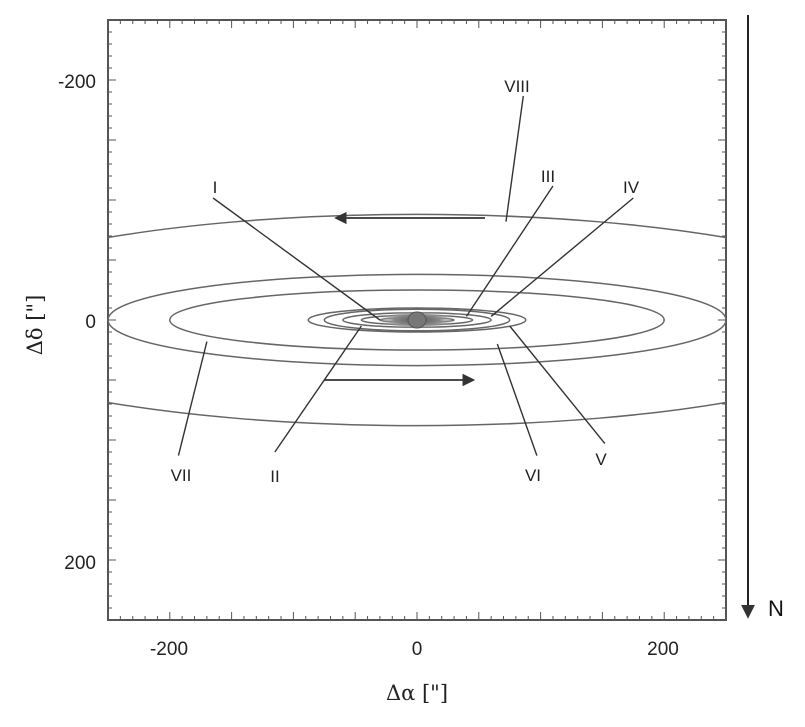 The image size is (805, 727). What do you see at coordinates (557, 385) in the screenshot?
I see `leader-v` at bounding box center [557, 385].